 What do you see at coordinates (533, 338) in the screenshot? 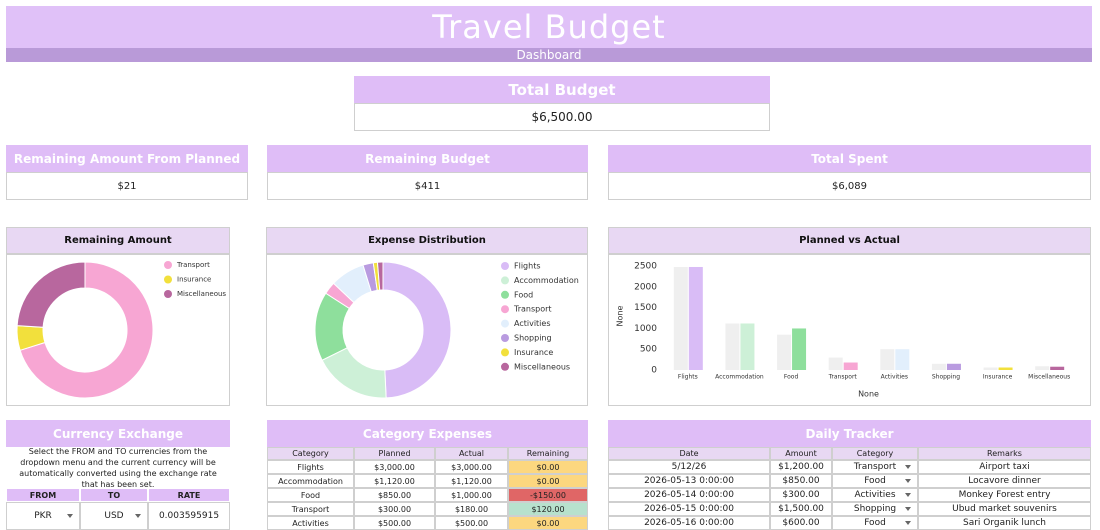
I see `legend-label: Shopping` at bounding box center [533, 338].